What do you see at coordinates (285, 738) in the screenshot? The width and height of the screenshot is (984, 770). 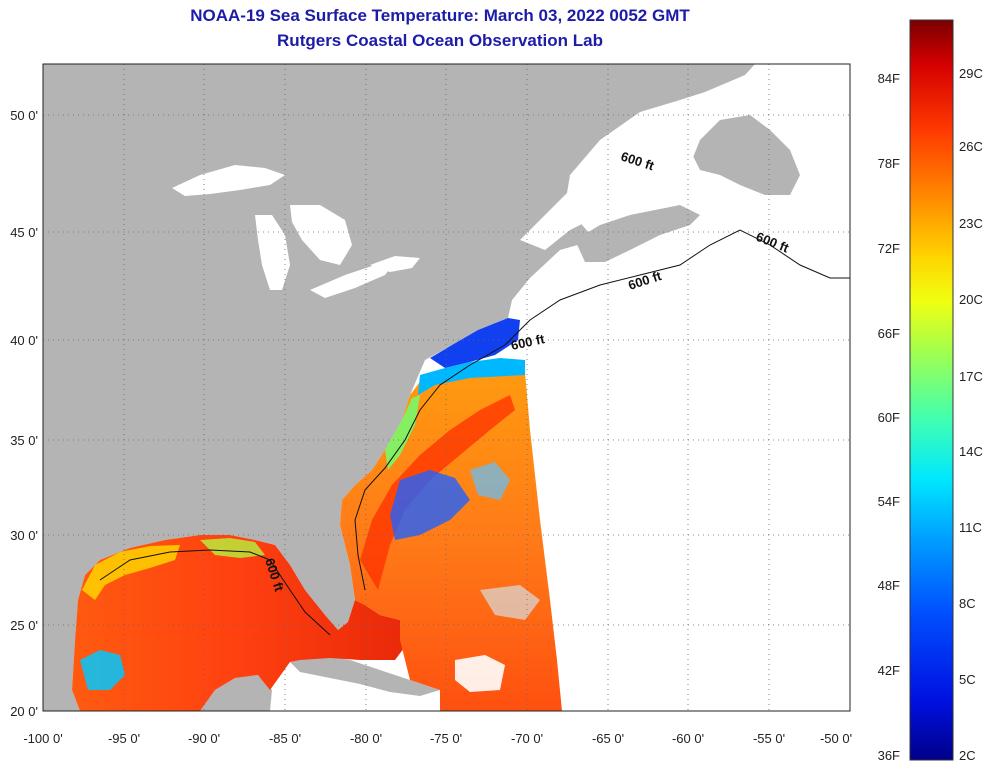 I see `lon-label: -85 0'` at bounding box center [285, 738].